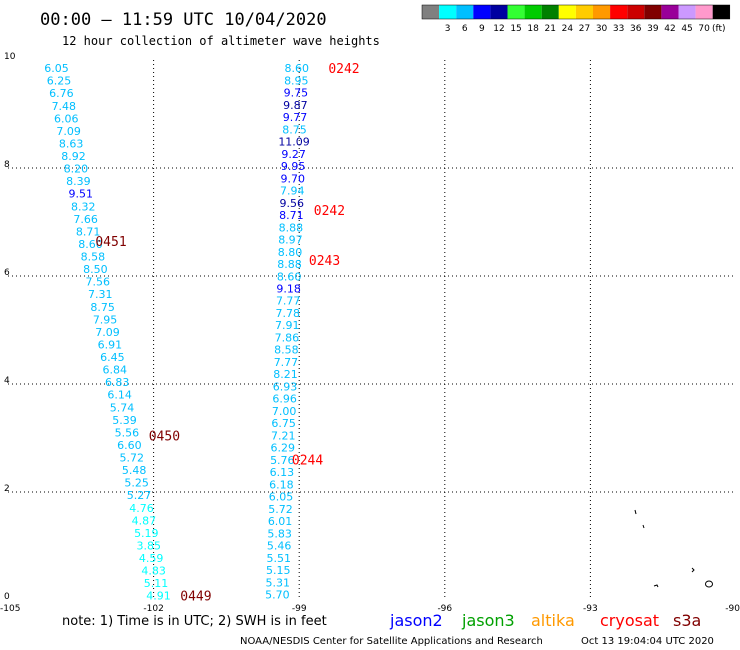 The image size is (740, 650). Describe the element at coordinates (76, 169) in the screenshot. I see `wave-height-value: 8.20` at that location.